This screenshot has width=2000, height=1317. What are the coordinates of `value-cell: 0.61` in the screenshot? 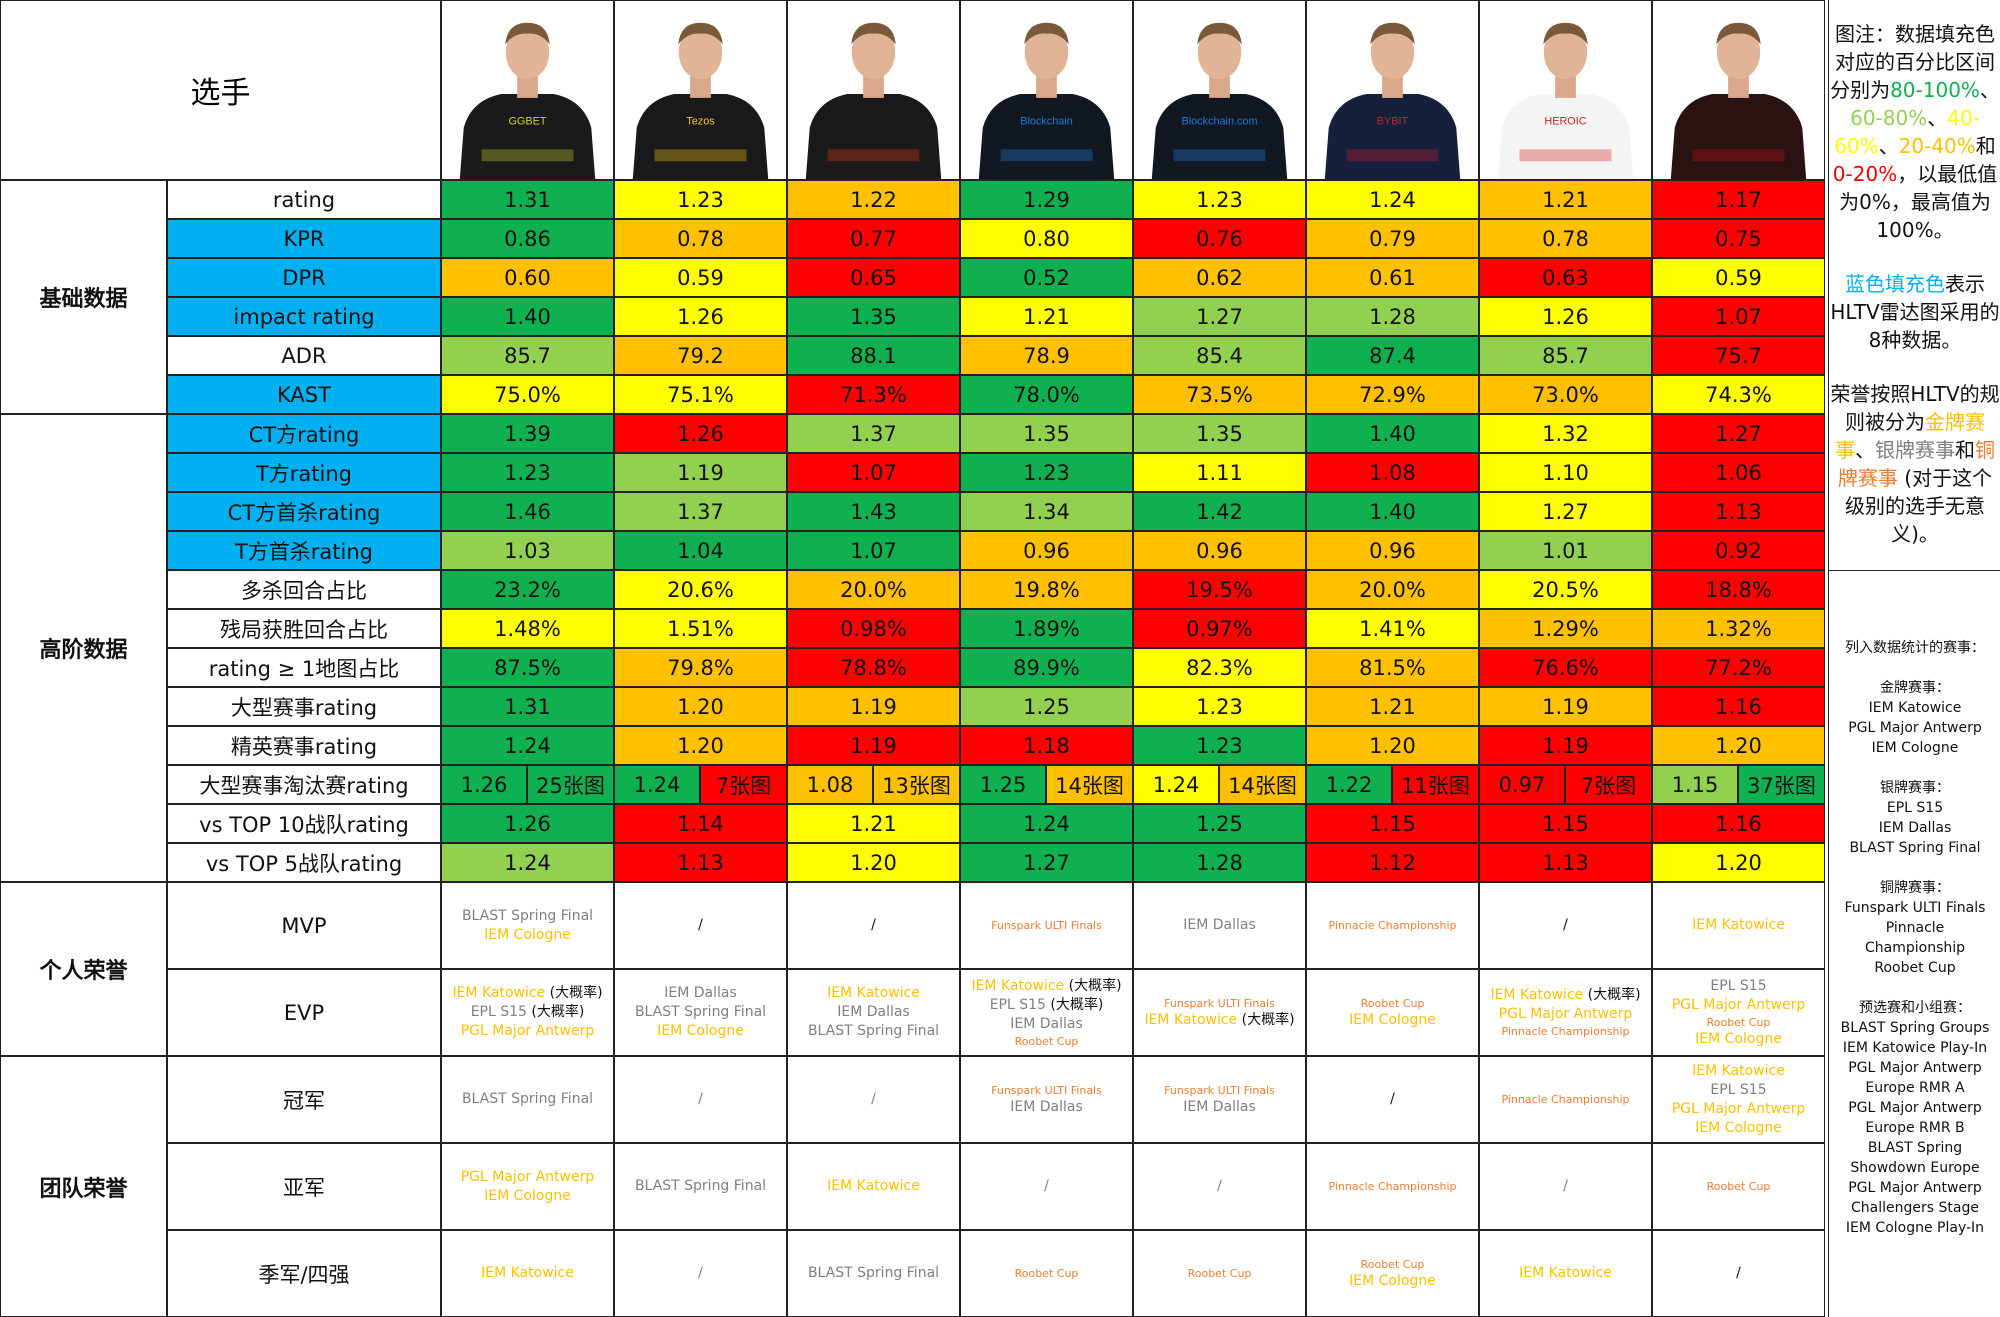 It's located at (1392, 277).